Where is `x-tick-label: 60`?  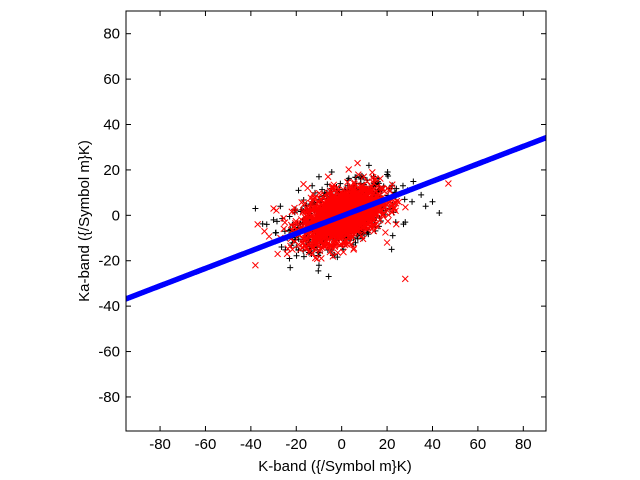 x-tick-label: 60 is located at coordinates (478, 444).